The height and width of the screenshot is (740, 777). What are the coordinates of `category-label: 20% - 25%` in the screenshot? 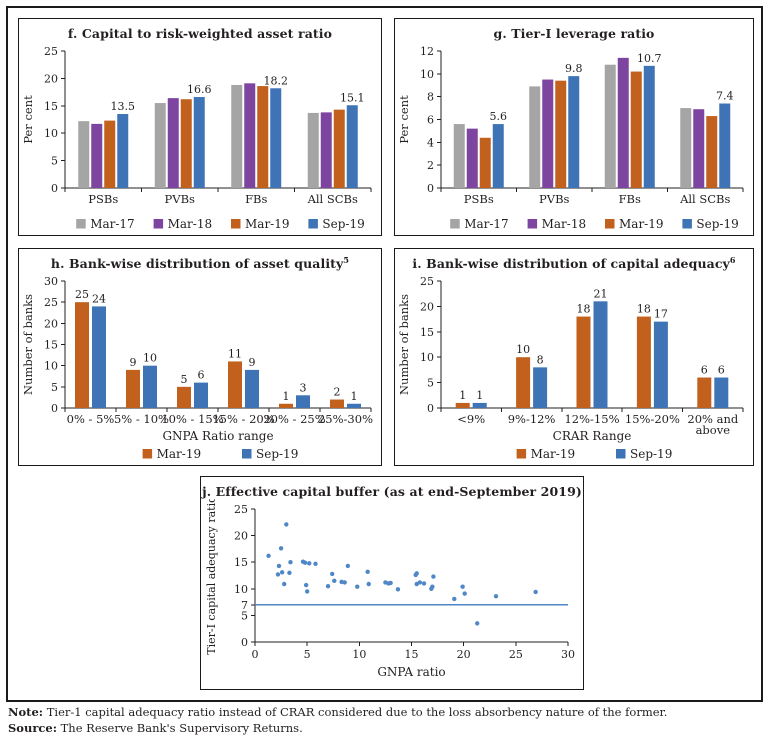 It's located at (294, 419).